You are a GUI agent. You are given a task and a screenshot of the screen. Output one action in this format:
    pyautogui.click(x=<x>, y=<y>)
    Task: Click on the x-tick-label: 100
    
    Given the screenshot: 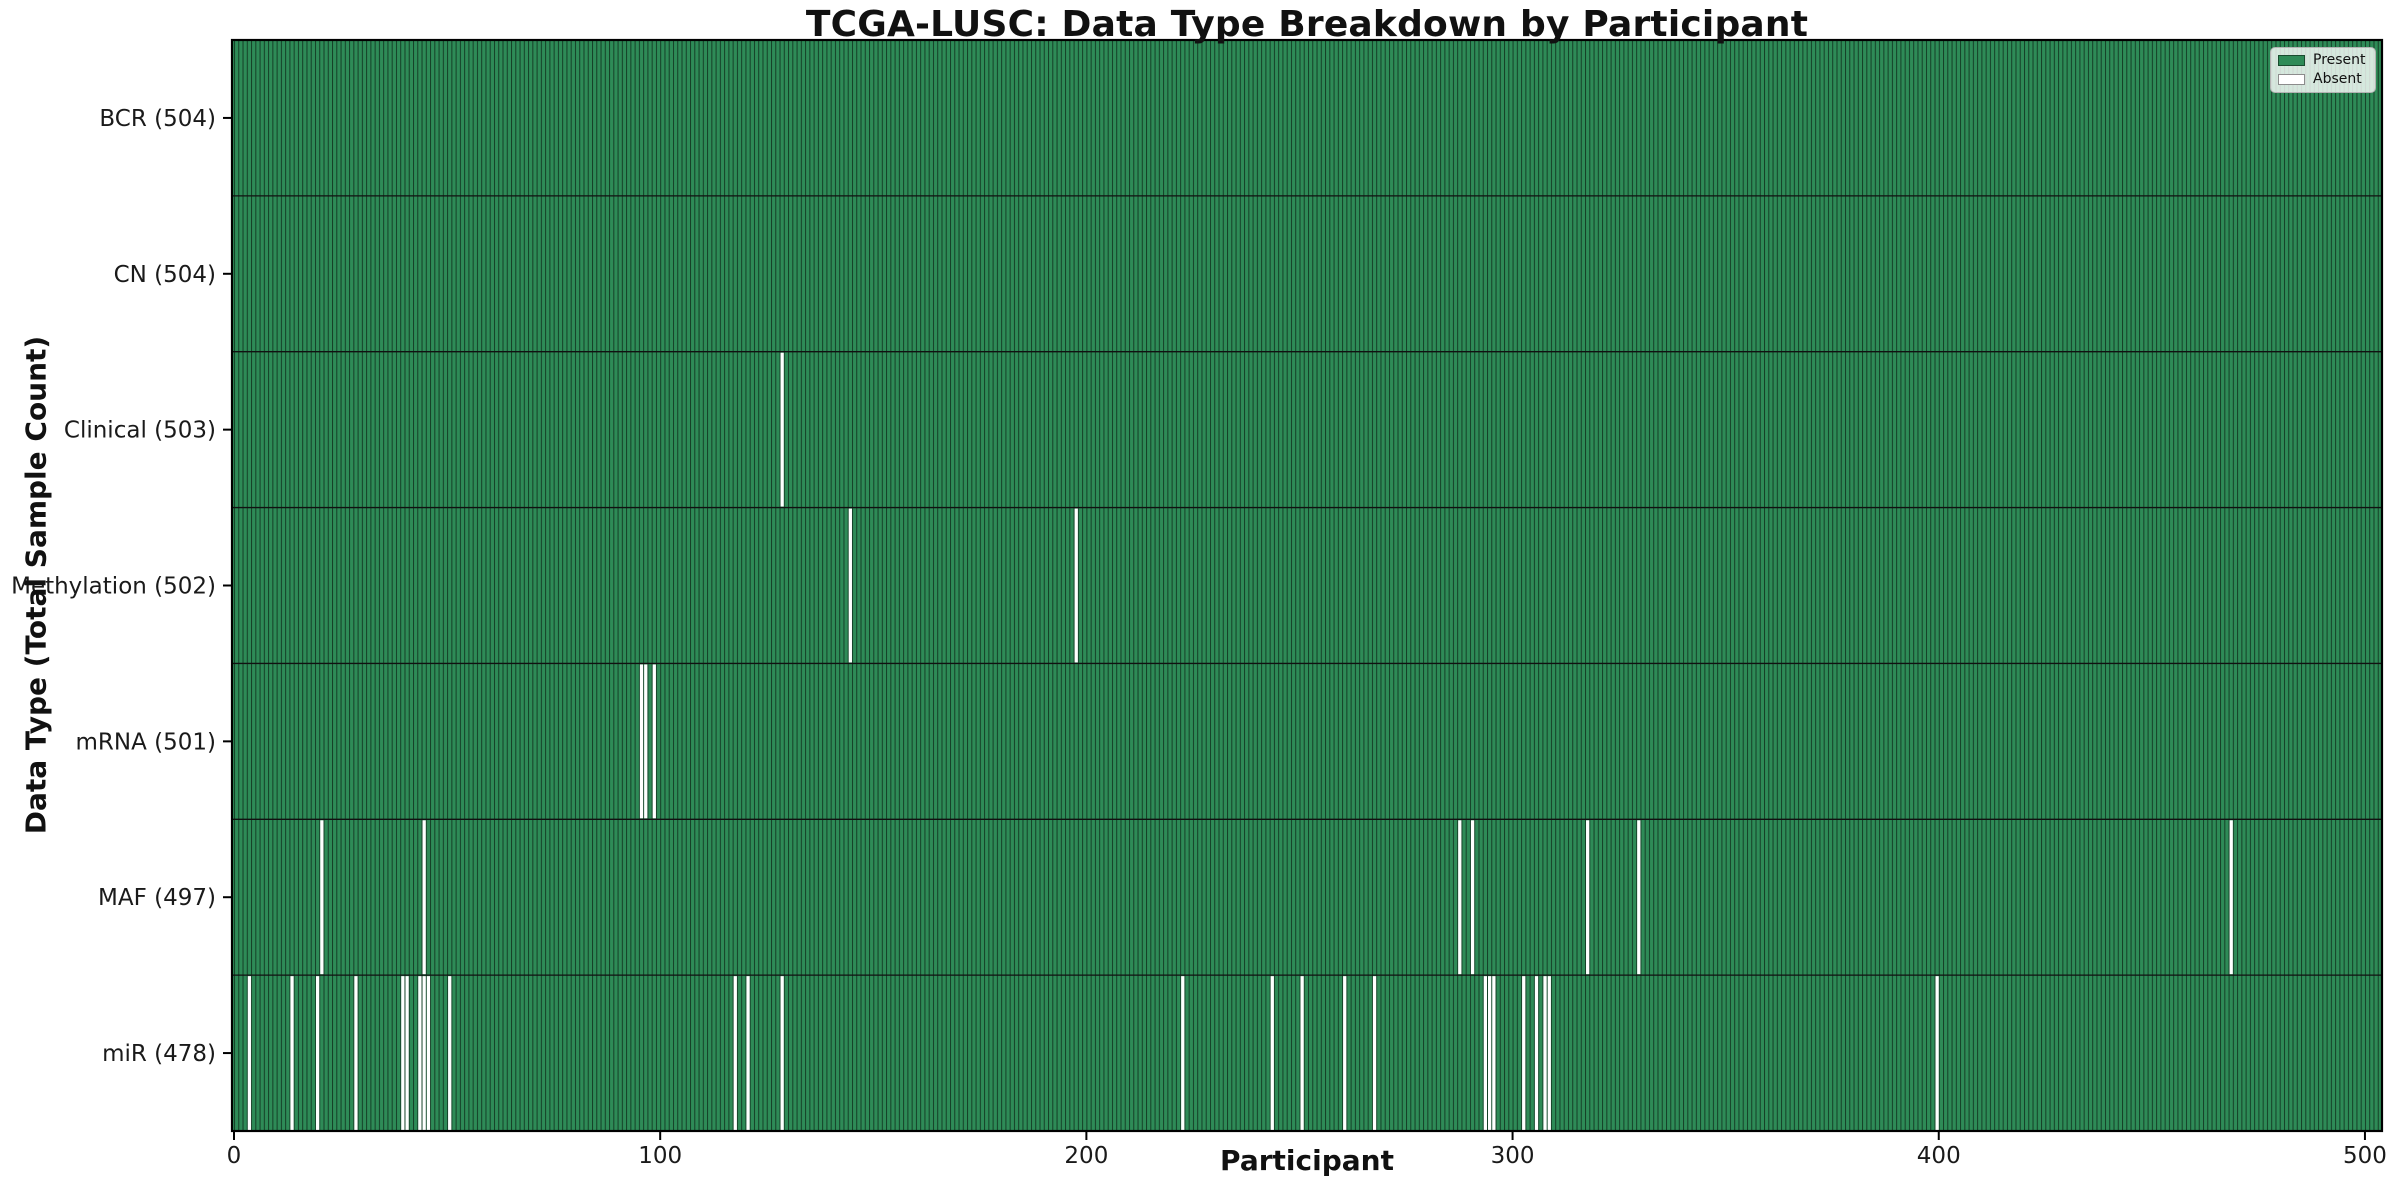 What is the action you would take?
    pyautogui.click(x=660, y=1156)
    